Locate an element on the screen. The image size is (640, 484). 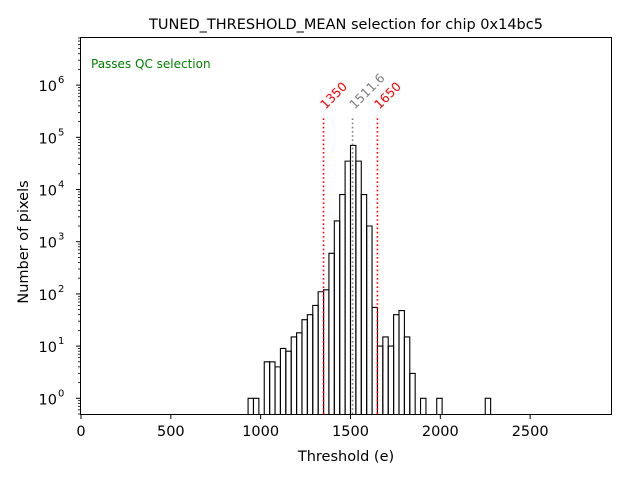
y-tick-exponent: 6 is located at coordinates (61, 80).